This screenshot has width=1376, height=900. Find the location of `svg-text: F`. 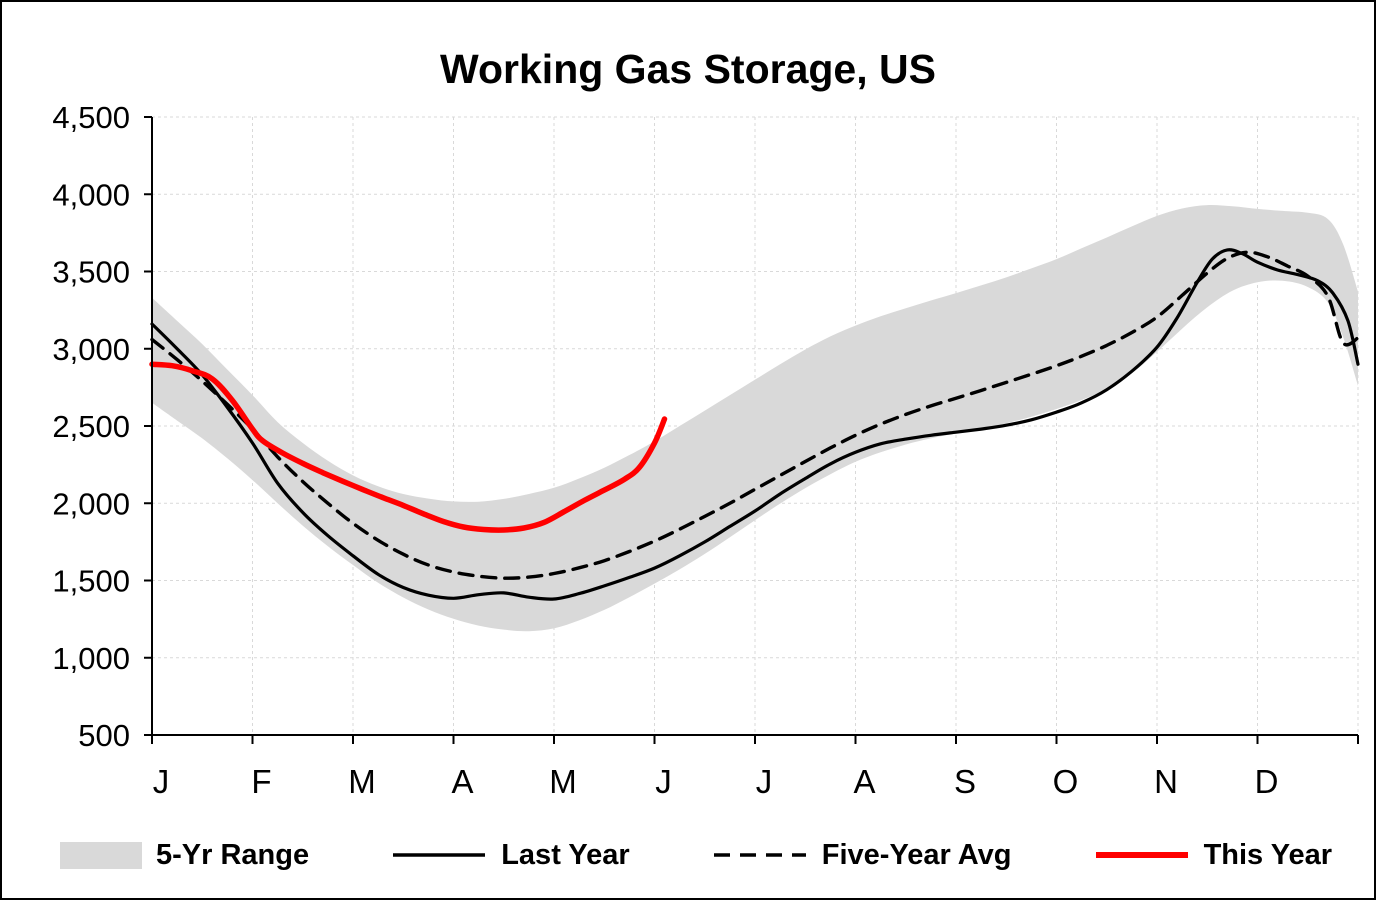

svg-text: F is located at coordinates (261, 781).